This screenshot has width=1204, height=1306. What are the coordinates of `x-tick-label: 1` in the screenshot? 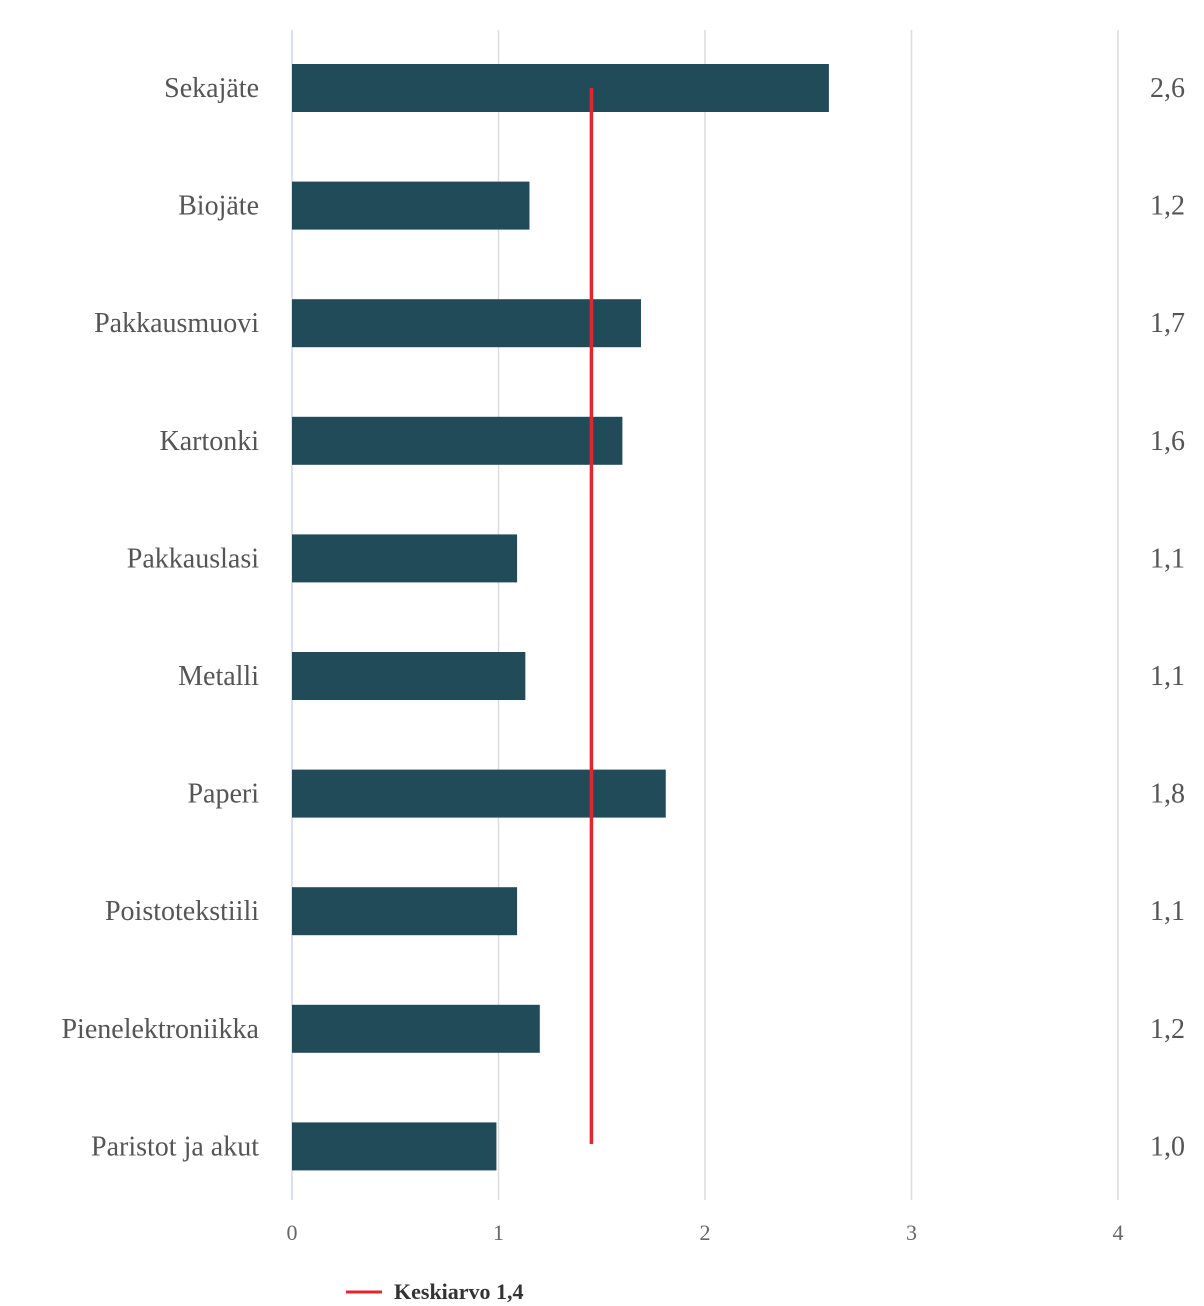 It's located at (498, 1232).